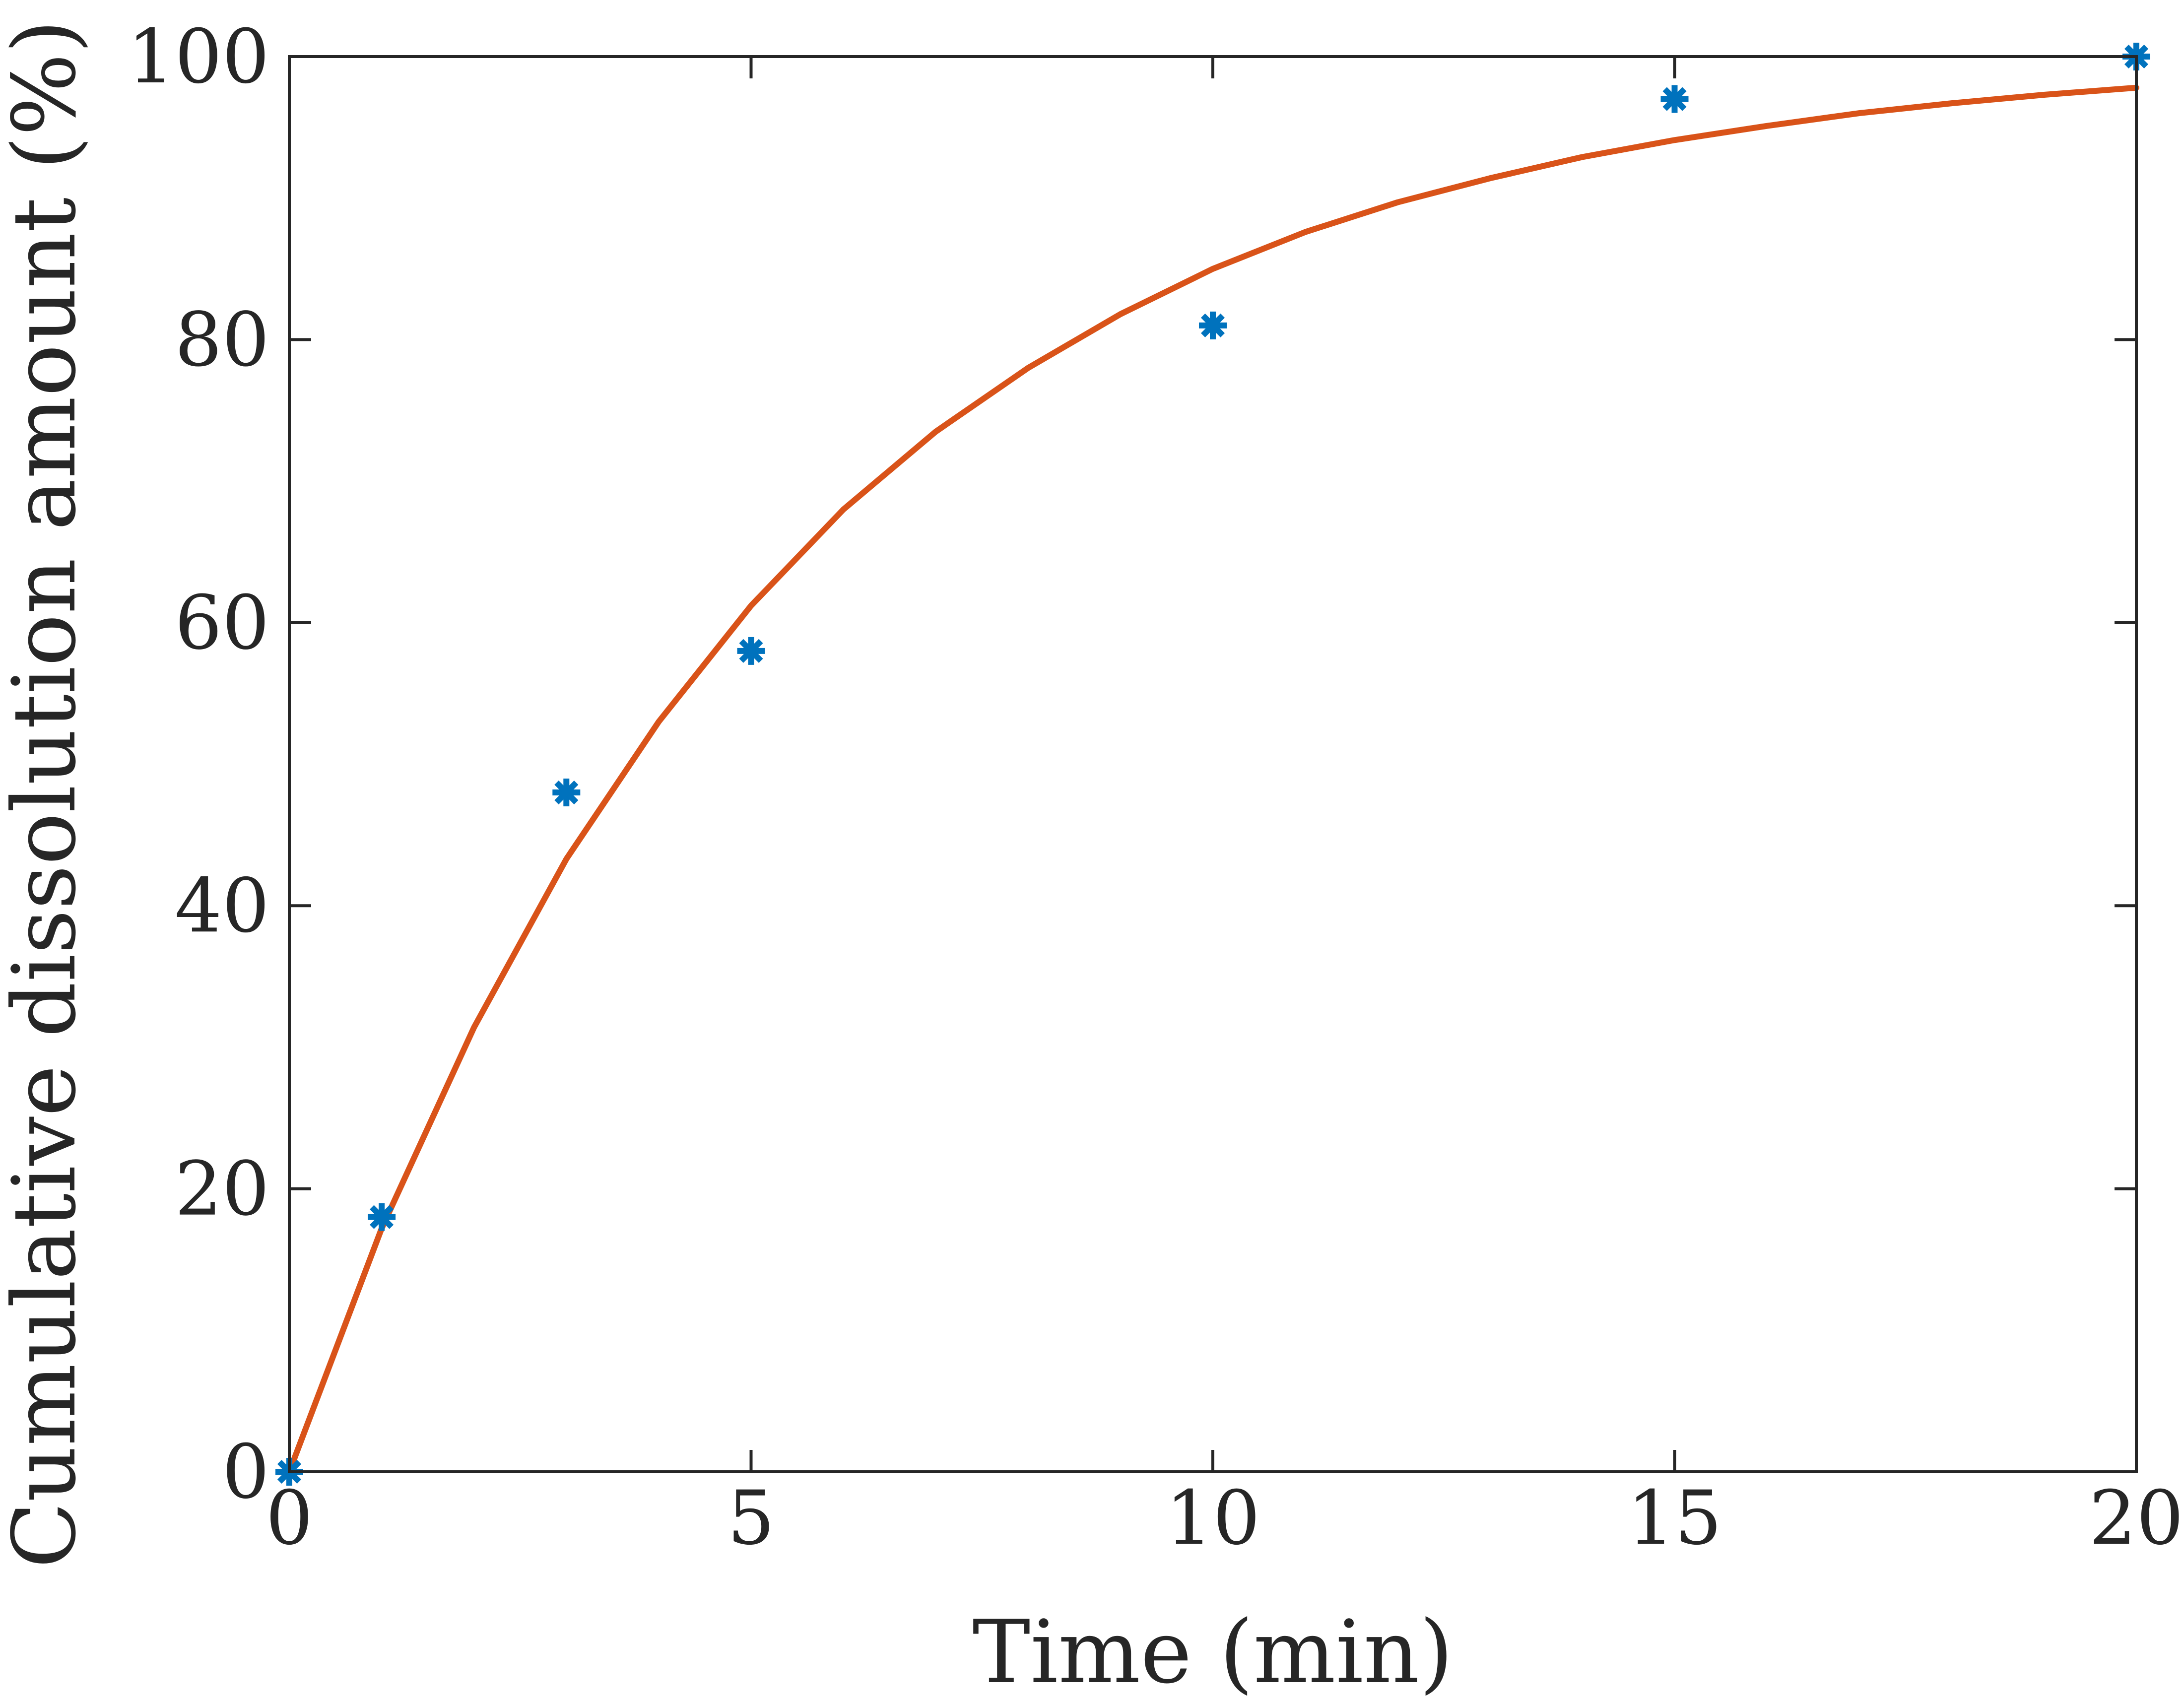 The height and width of the screenshot is (1703, 2184). I want to click on x-tick-label: 15, so click(1674, 1518).